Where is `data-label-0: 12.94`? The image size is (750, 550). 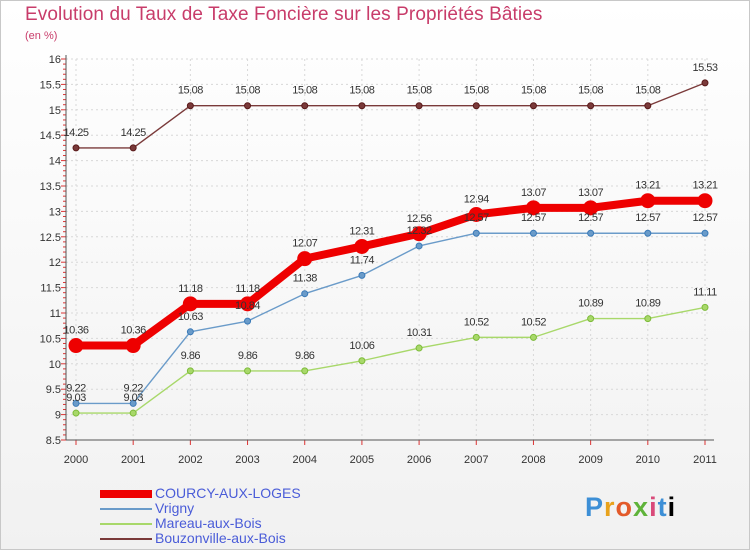 data-label-0: 12.94 is located at coordinates (476, 199).